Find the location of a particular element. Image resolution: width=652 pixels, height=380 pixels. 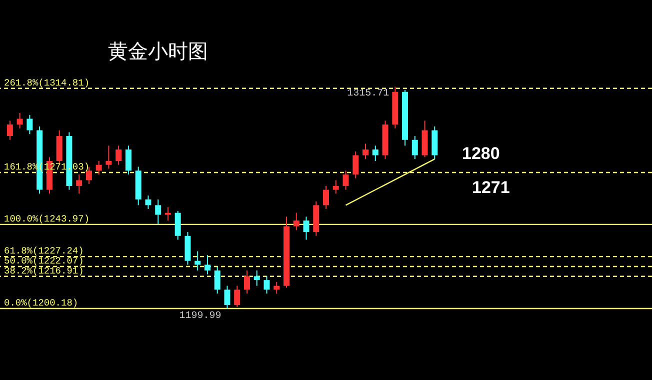

ref-line-label: 38.2%(1216.91) is located at coordinates (44, 270).